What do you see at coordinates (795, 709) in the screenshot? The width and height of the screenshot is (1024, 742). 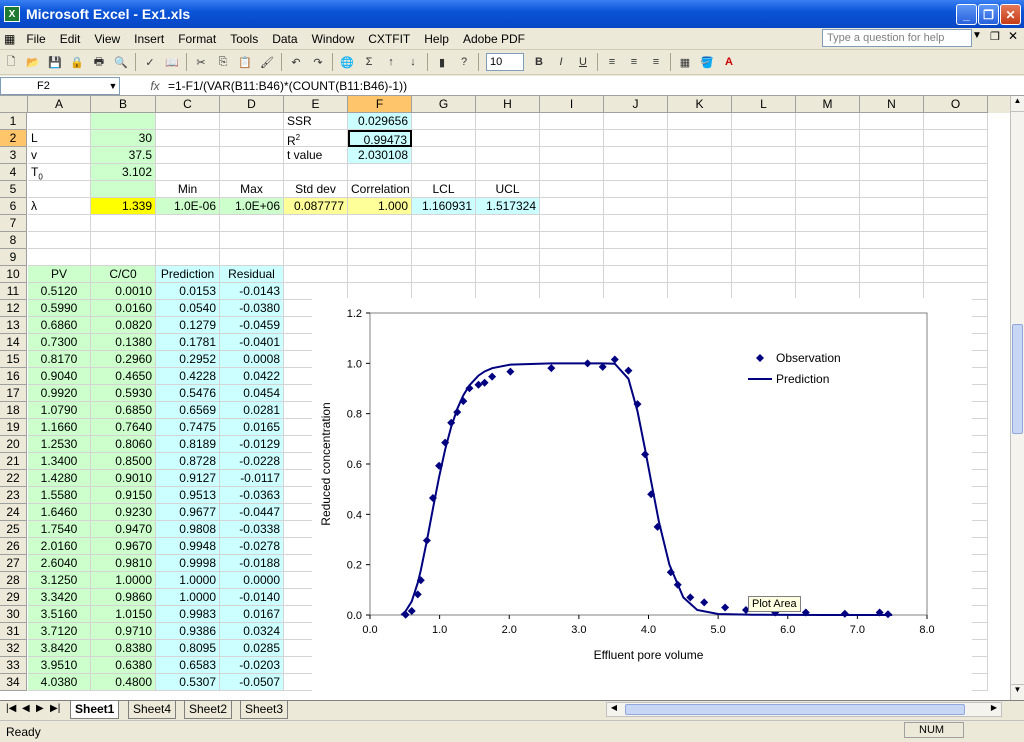 I see `horizontal-scroll-thumb` at bounding box center [795, 709].